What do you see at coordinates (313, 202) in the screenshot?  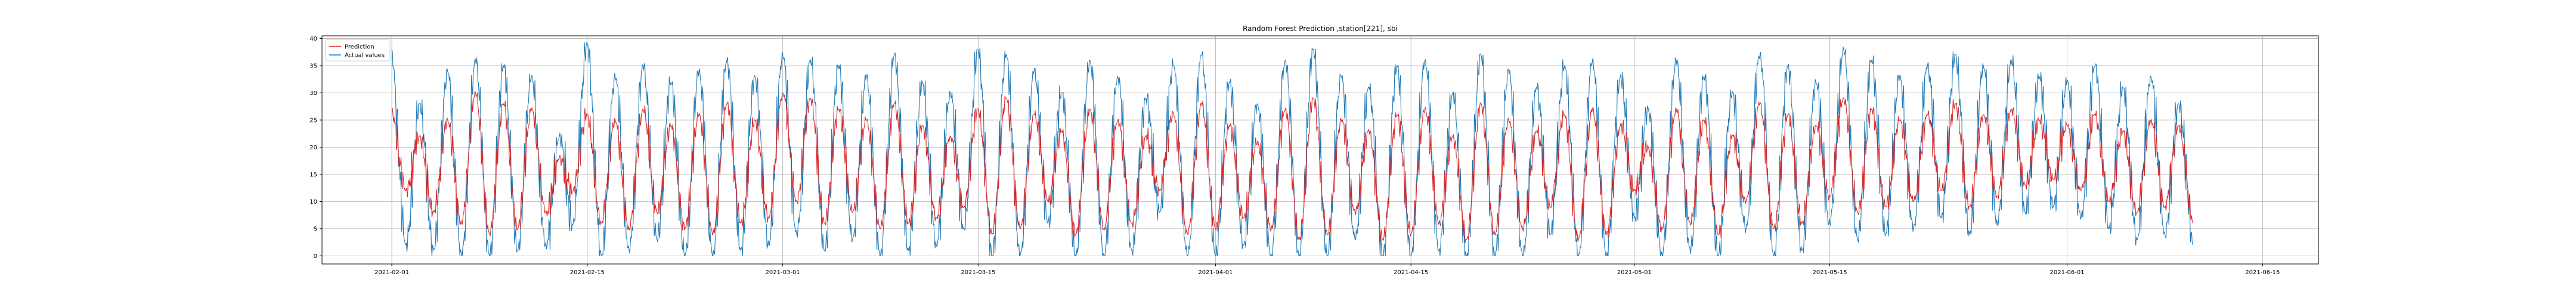 I see `y-tick-label: 10` at bounding box center [313, 202].